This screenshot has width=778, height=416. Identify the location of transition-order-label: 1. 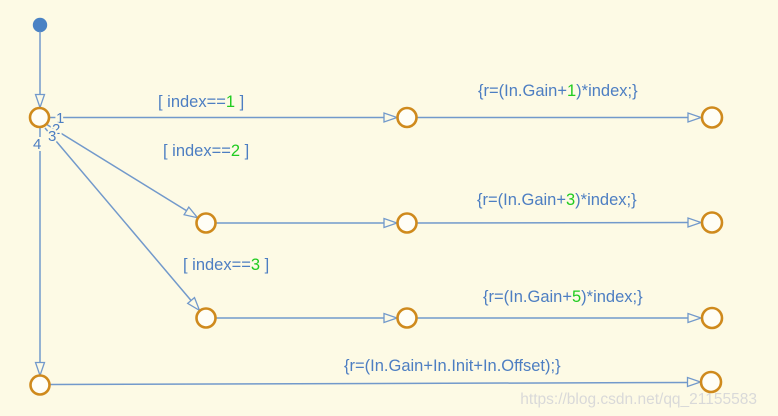
(60, 118).